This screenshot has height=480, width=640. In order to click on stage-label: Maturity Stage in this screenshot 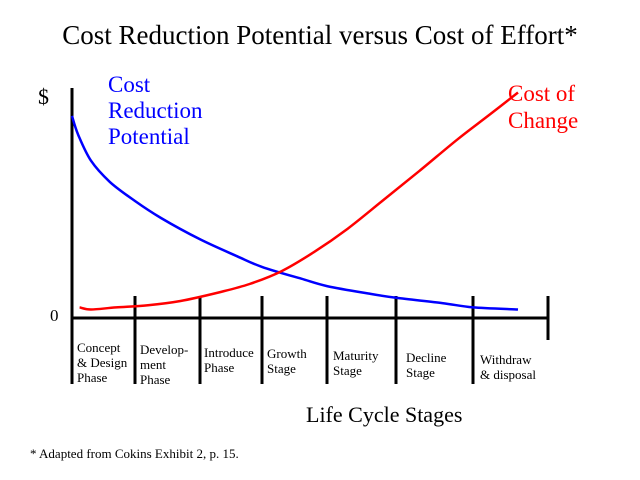, I will do `click(356, 363)`.